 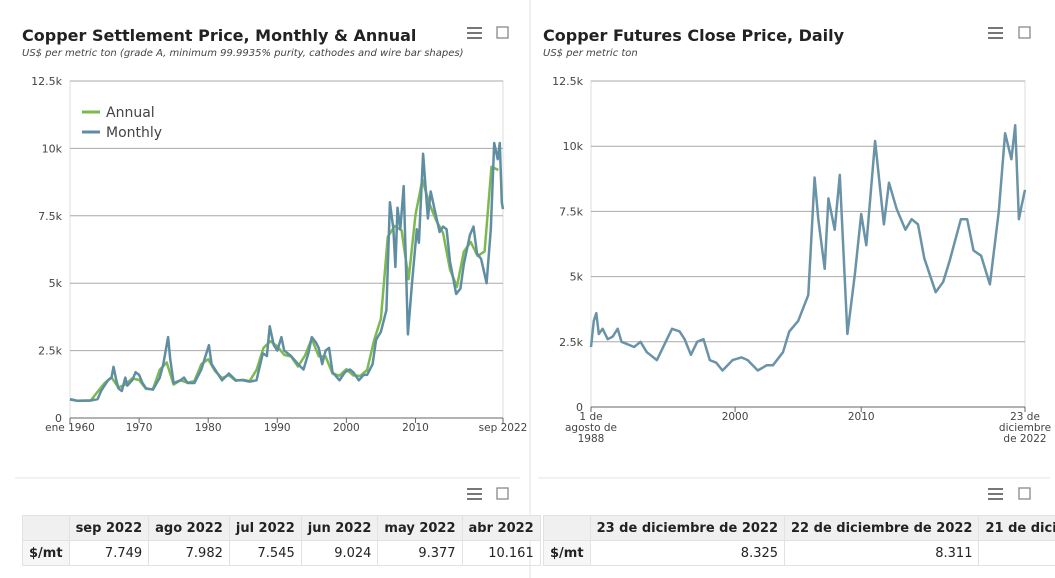 What do you see at coordinates (501, 553) in the screenshot?
I see `cell: 10.161` at bounding box center [501, 553].